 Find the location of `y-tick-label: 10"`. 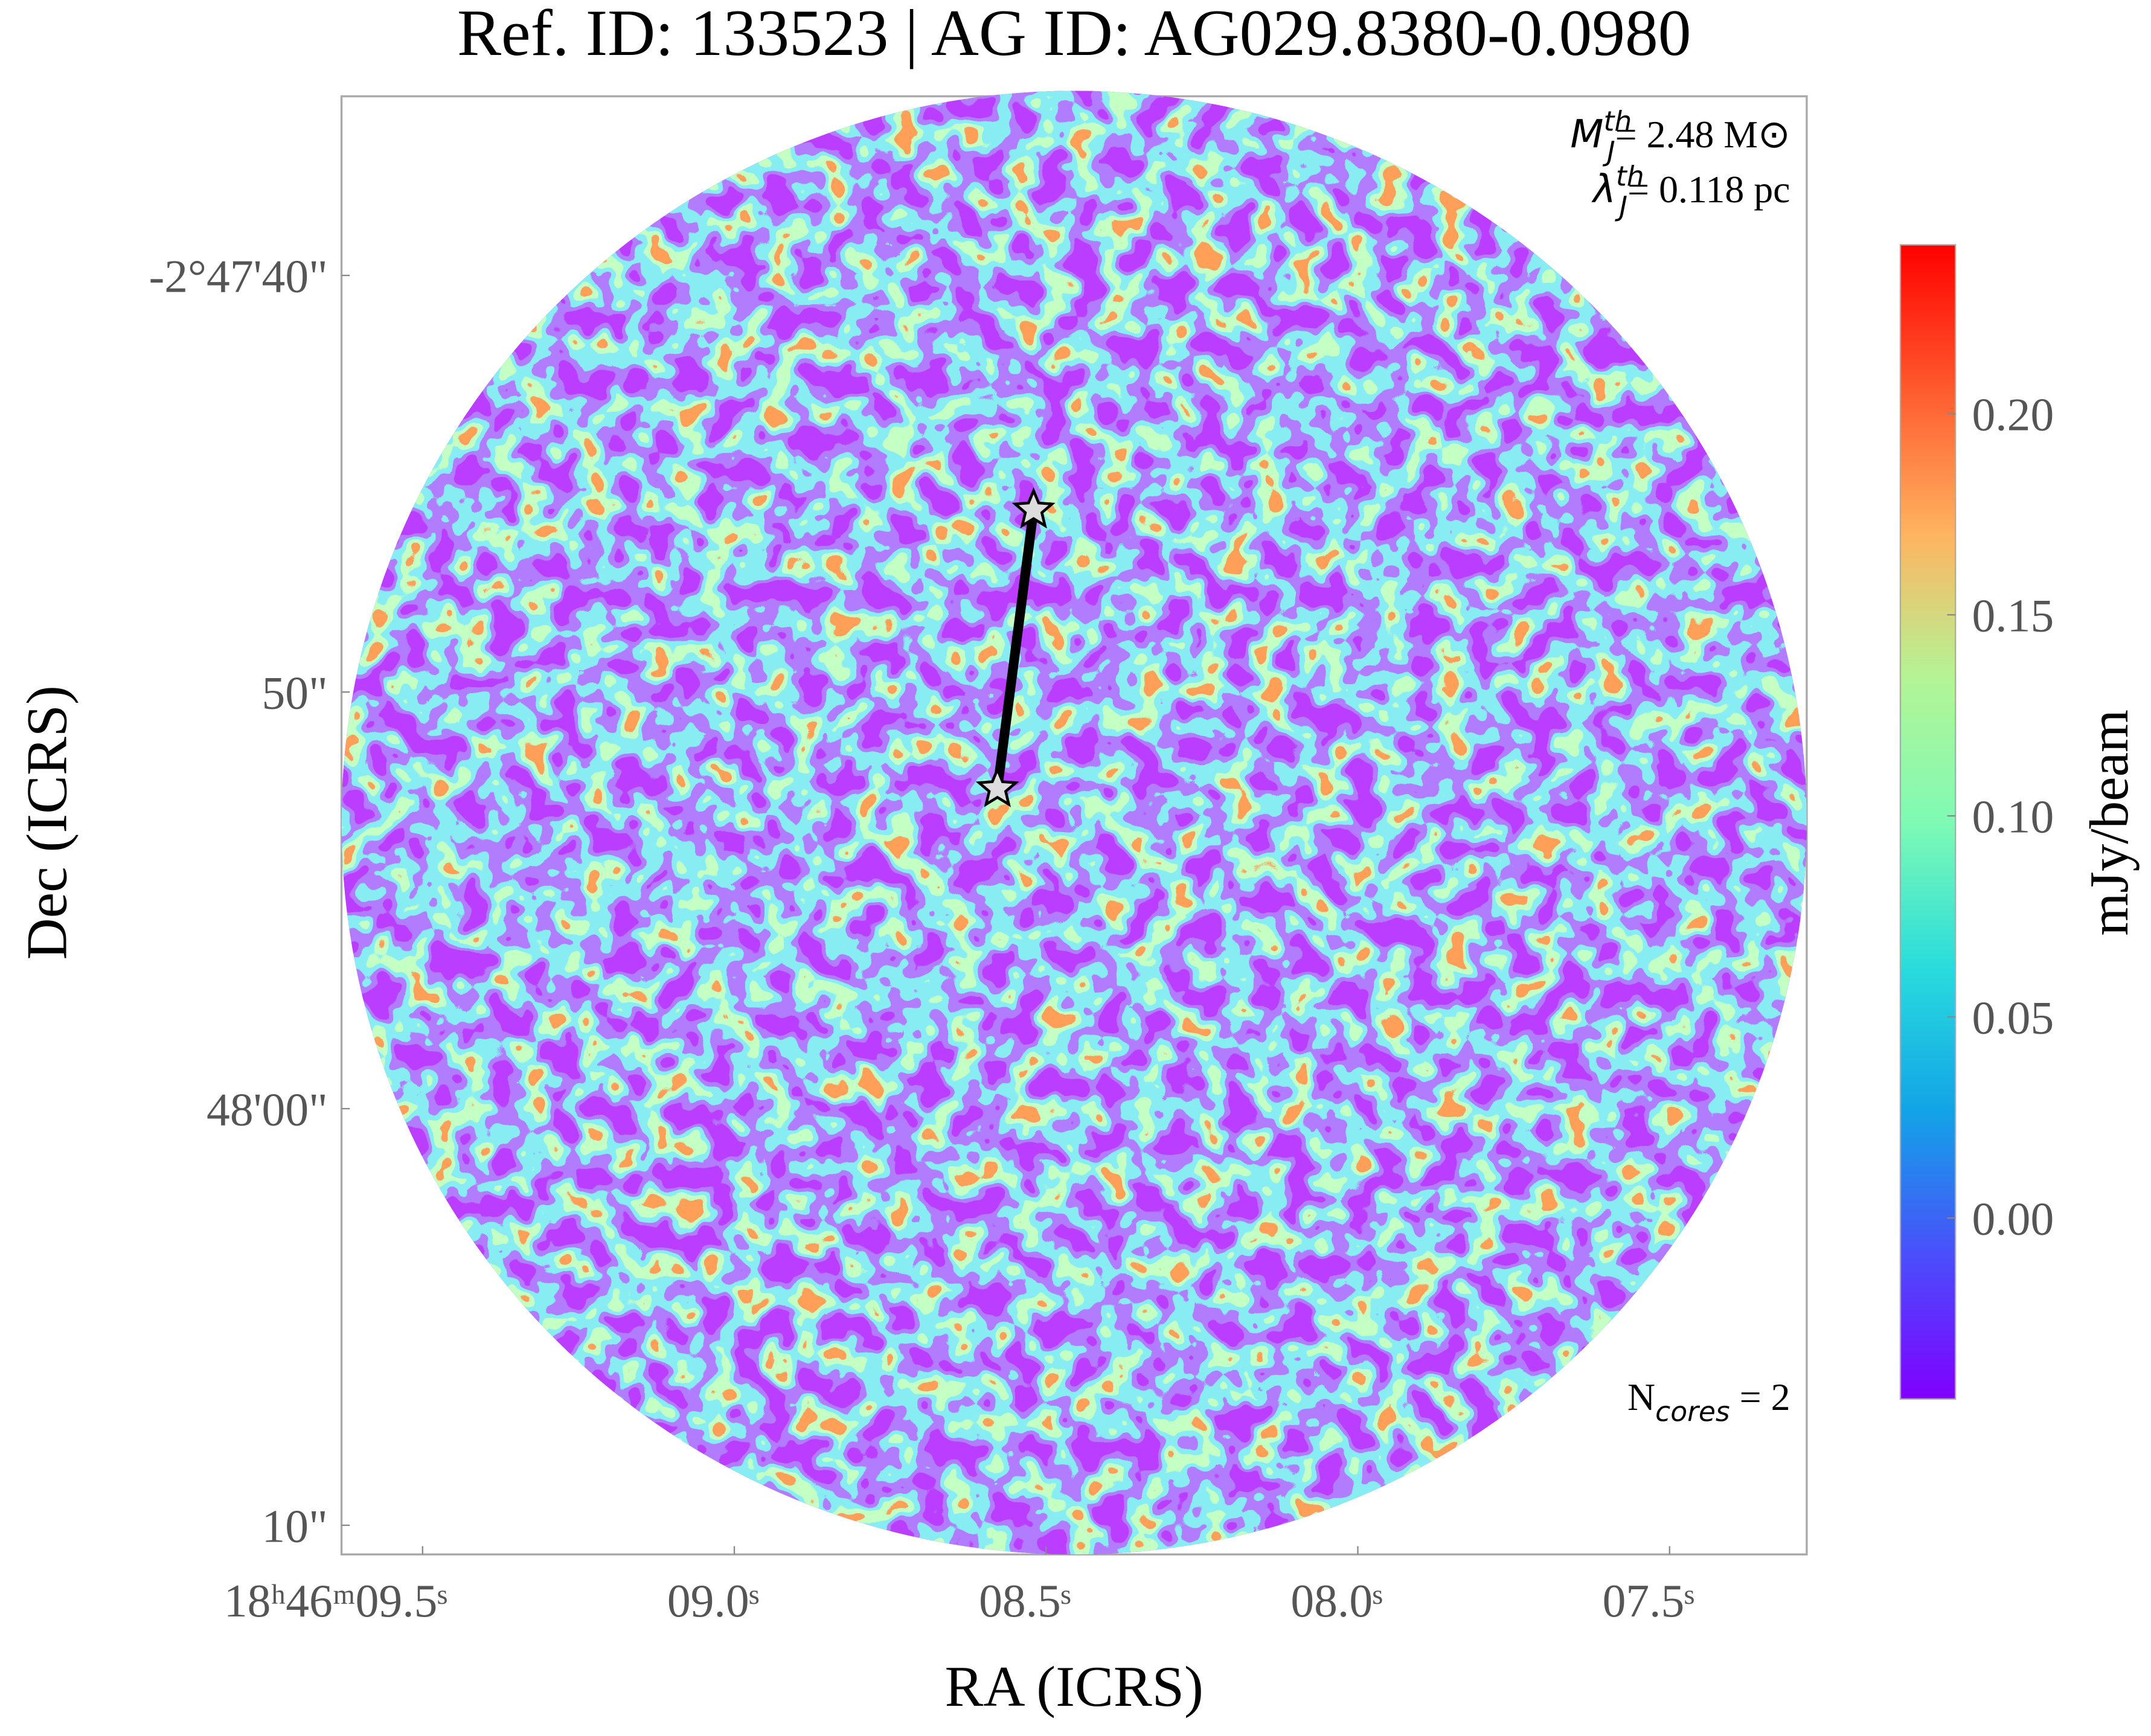

y-tick-label: 10" is located at coordinates (295, 1526).